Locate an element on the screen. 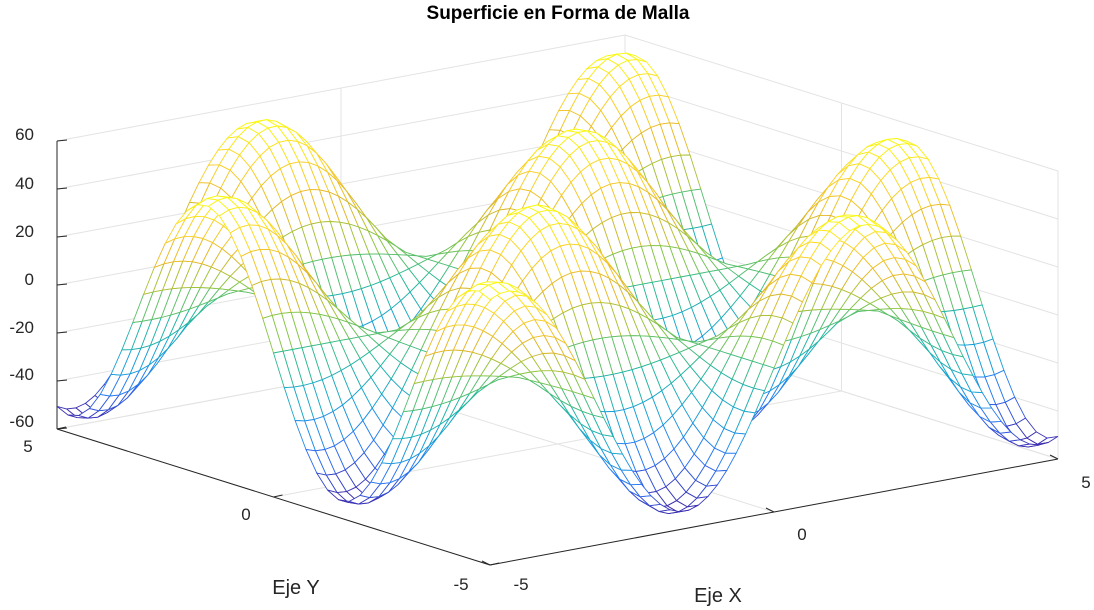  y-tick-label: 0 is located at coordinates (245, 514).